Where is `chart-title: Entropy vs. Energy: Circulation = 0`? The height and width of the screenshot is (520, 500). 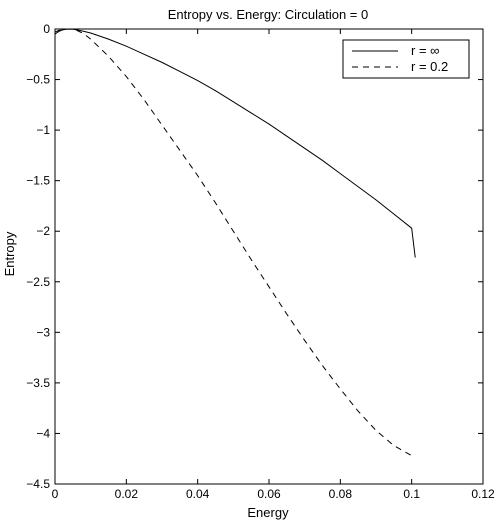 chart-title: Entropy vs. Energy: Circulation = 0 is located at coordinates (268, 14).